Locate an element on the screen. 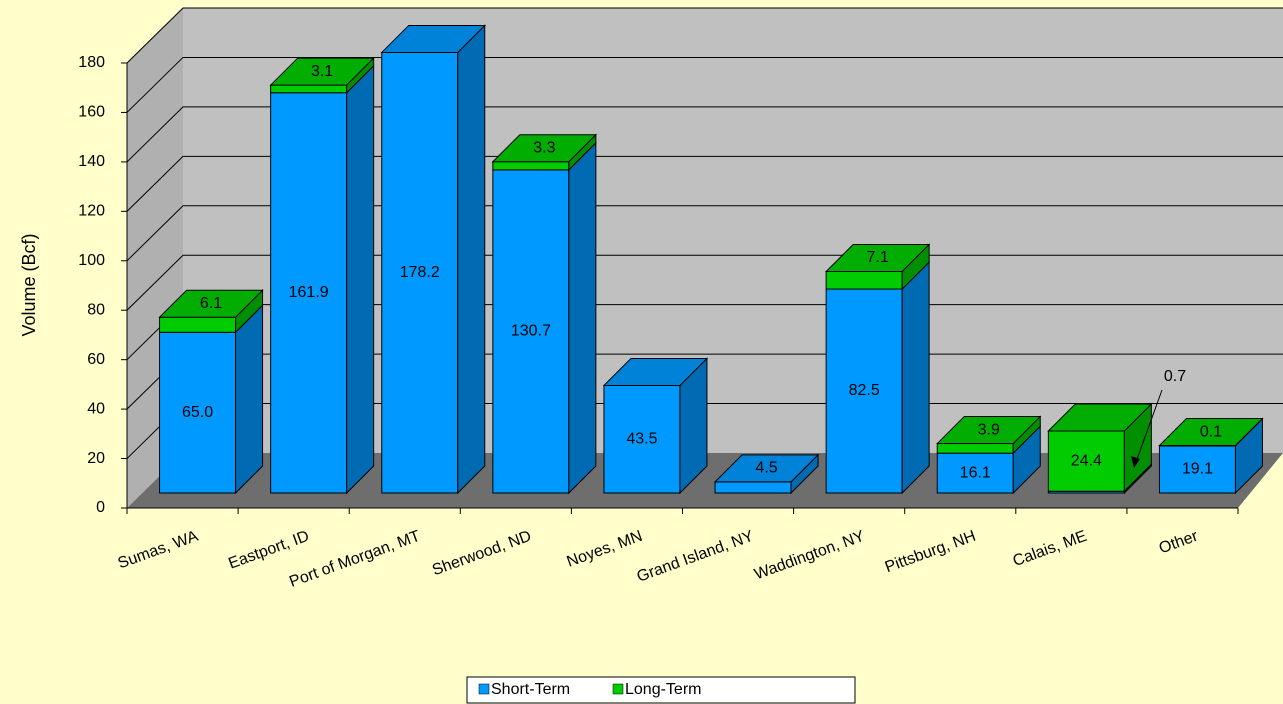 Image resolution: width=1283 pixels, height=704 pixels. legend-label: Short-Term is located at coordinates (530, 689).